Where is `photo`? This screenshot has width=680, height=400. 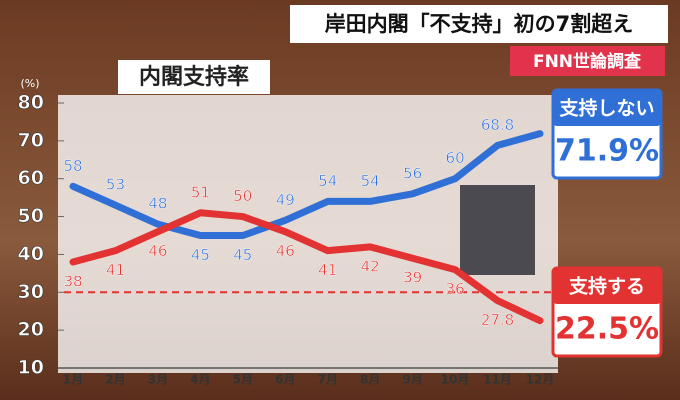
photo is located at coordinates (497, 230).